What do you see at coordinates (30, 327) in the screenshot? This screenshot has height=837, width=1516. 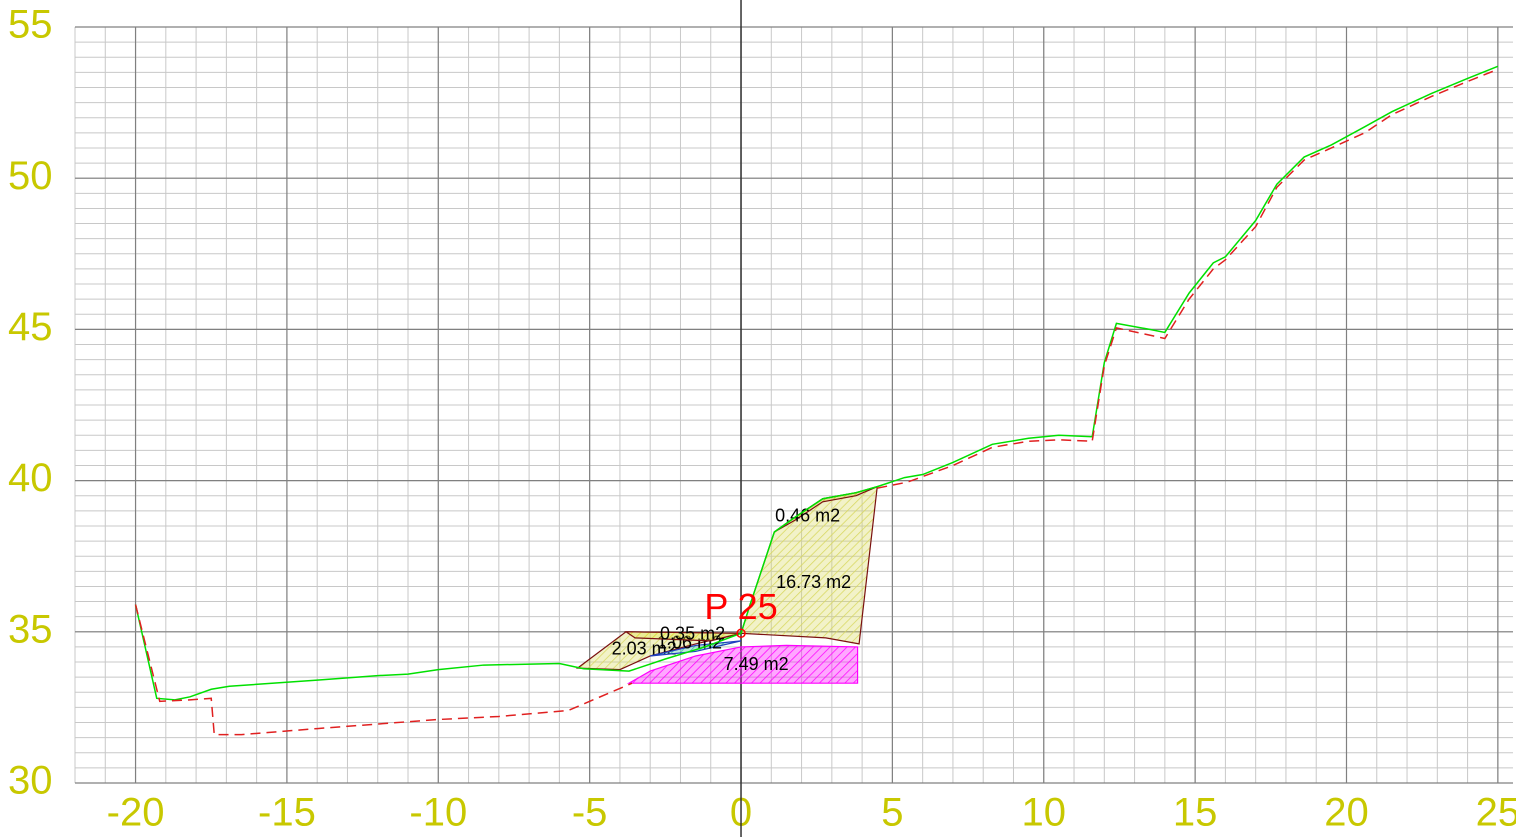 I see `y-tick-label: 45` at bounding box center [30, 327].